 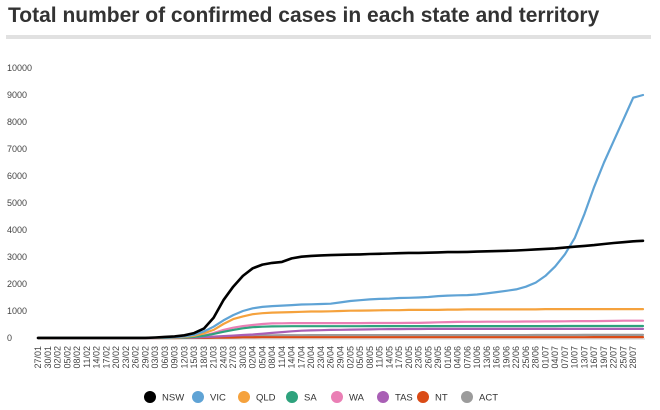 I want to click on y-tick-label: 1000, so click(x=17, y=311).